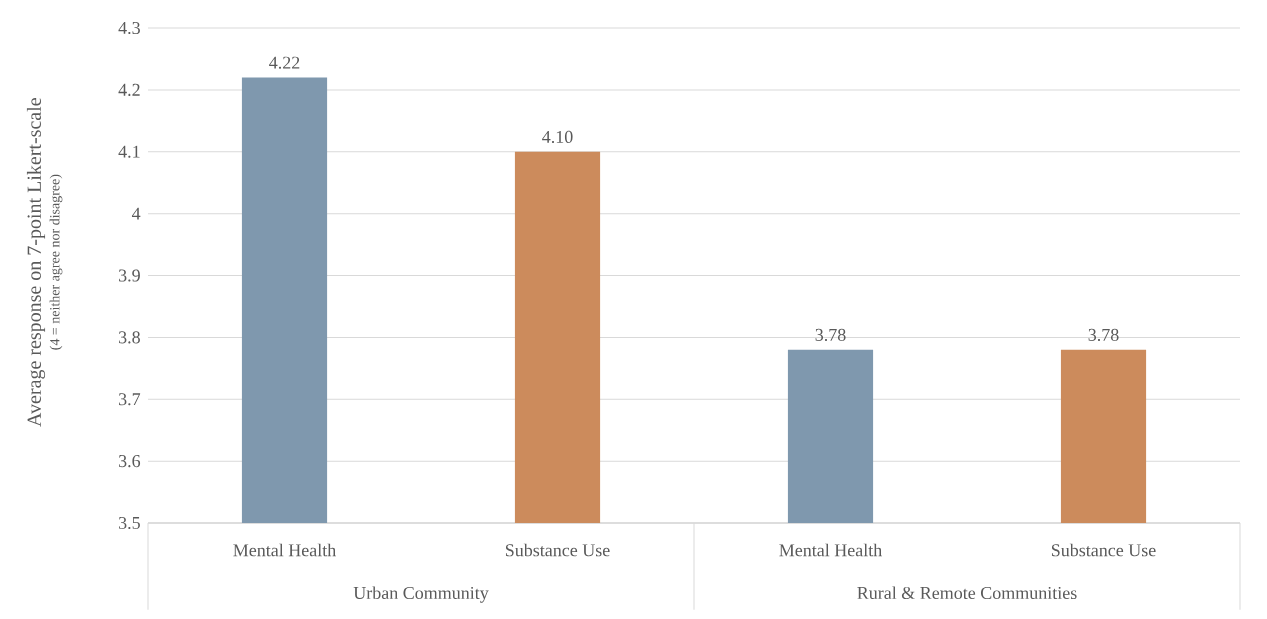 This screenshot has width=1267, height=619. I want to click on text: Mental Health, so click(830, 550).